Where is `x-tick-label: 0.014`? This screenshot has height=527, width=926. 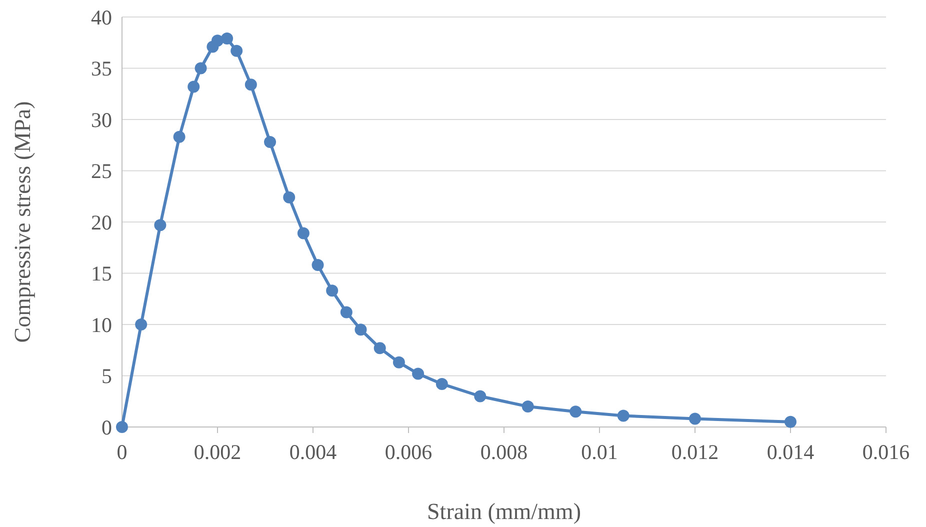
x-tick-label: 0.014 is located at coordinates (790, 452).